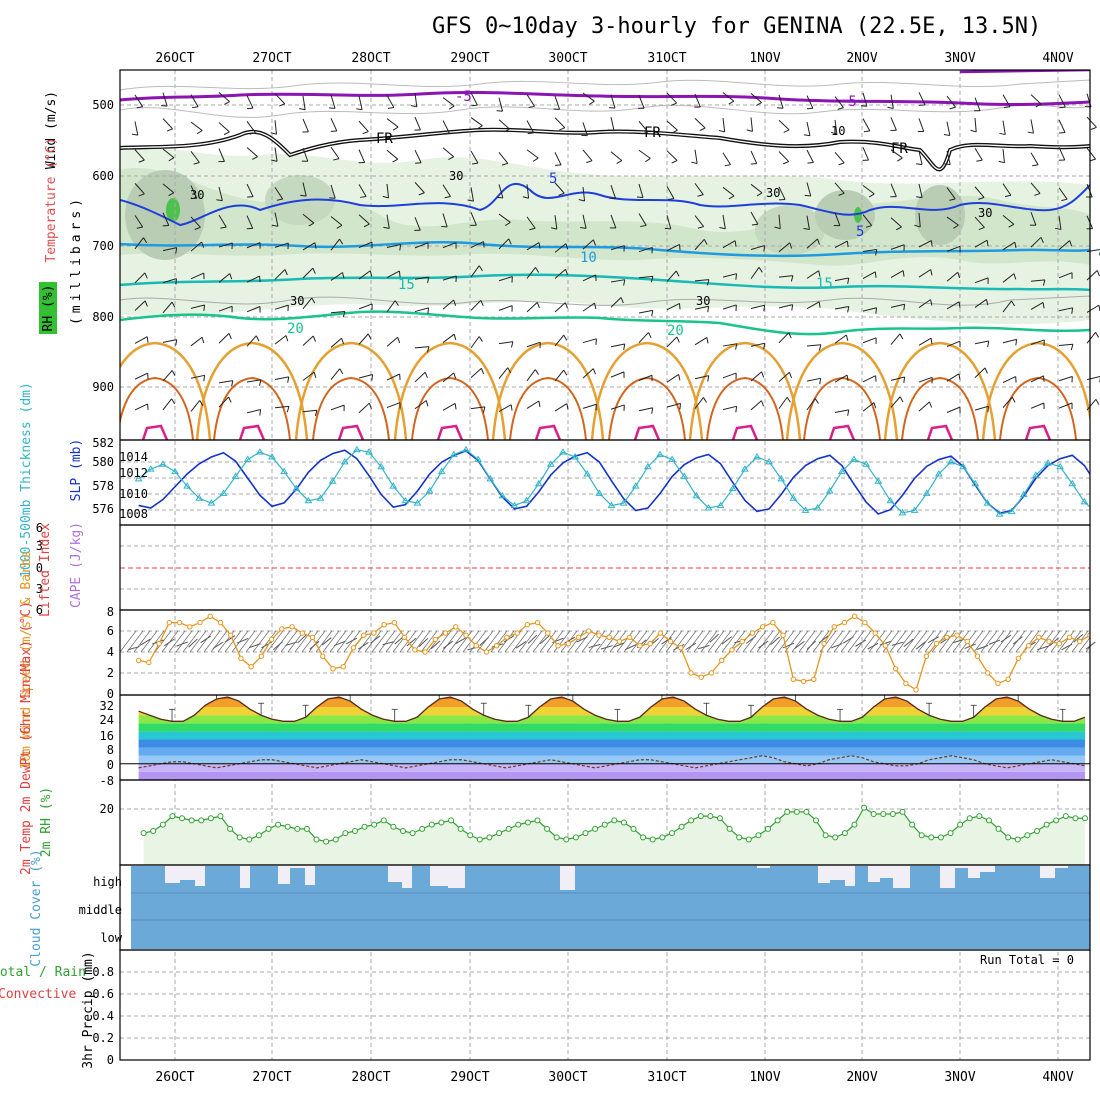  Describe the element at coordinates (26, 659) in the screenshot. I see `wind10m-axis-label: 10m Wind Speed (m/s) & Barbs` at that location.